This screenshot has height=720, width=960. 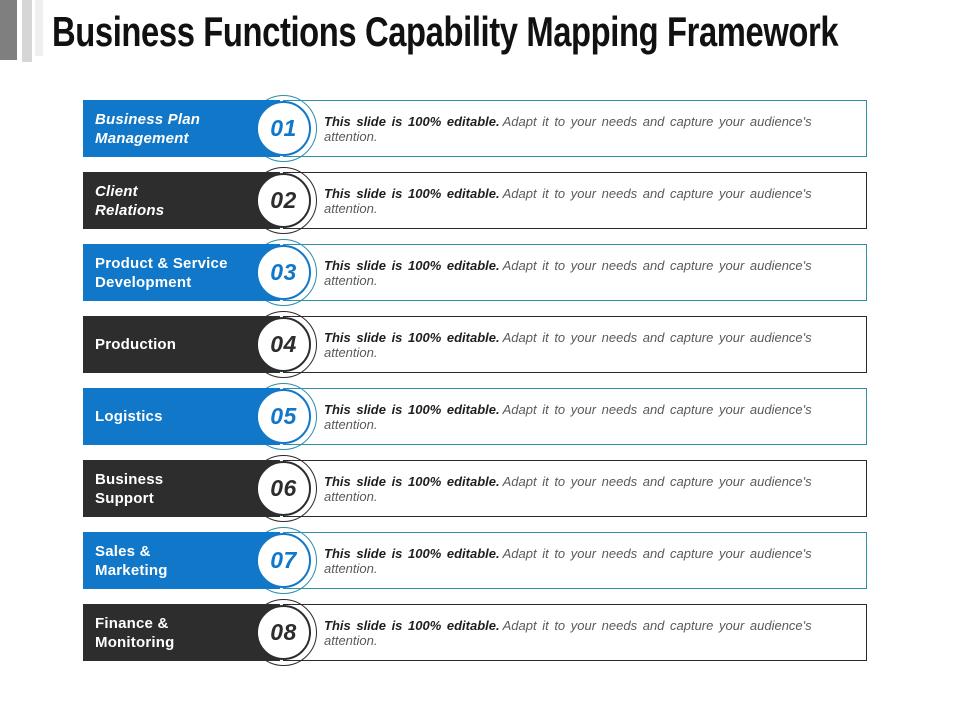 What do you see at coordinates (135, 632) in the screenshot?
I see `function-label: Finance & Monitoring` at bounding box center [135, 632].